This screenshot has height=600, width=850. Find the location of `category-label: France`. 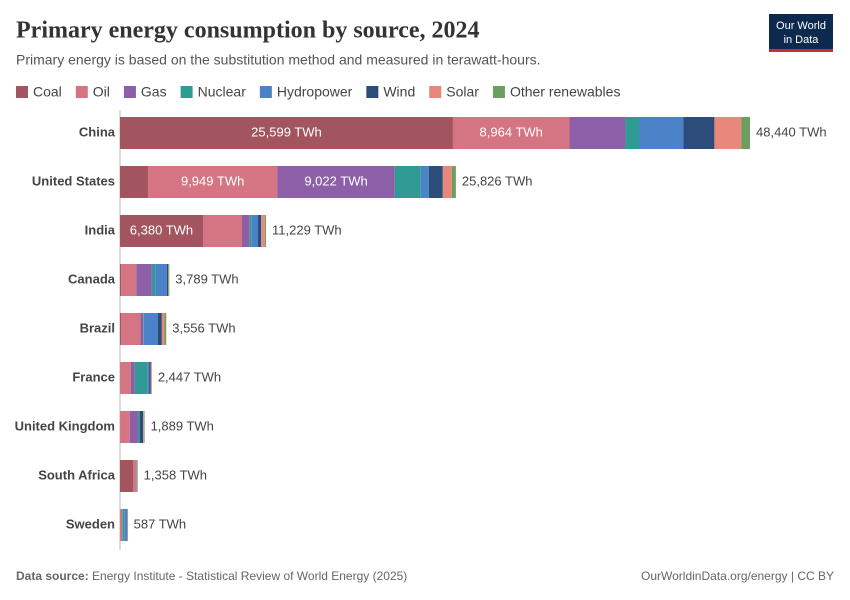

category-label: France is located at coordinates (93, 376).